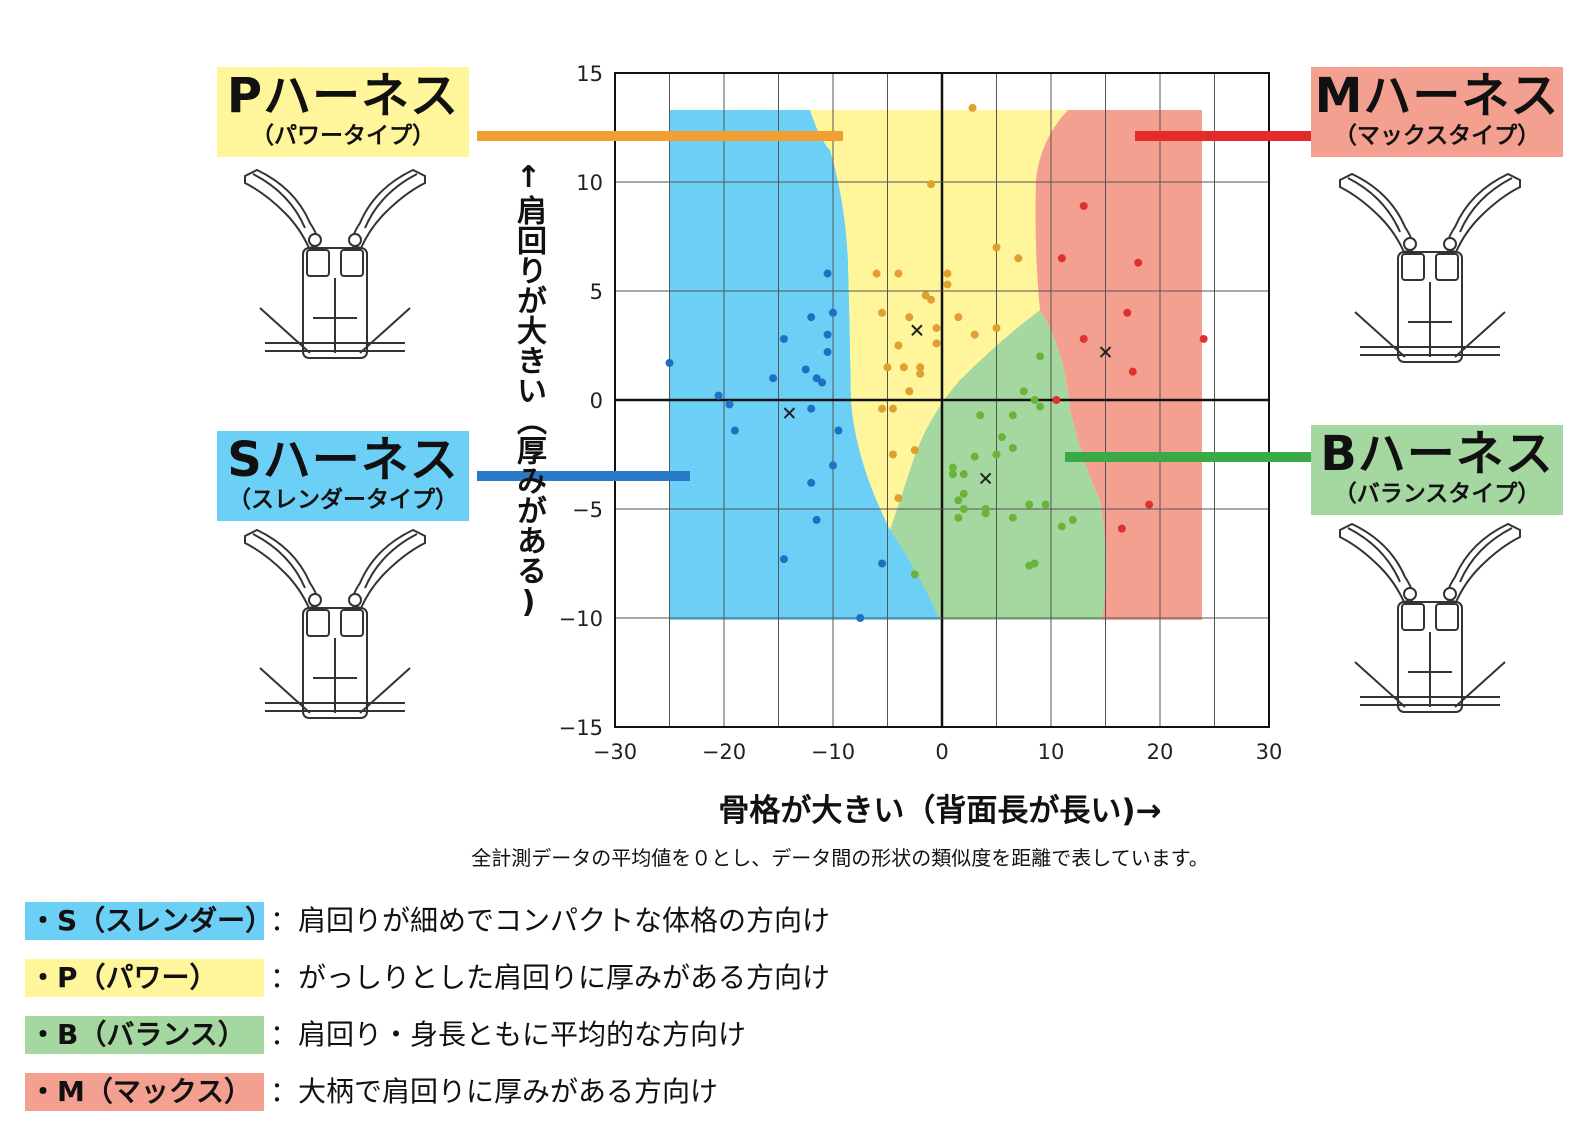 The image size is (1592, 1136). What do you see at coordinates (343, 136) in the screenshot?
I see `p-harness-subtitle: （パワータイプ）` at bounding box center [343, 136].